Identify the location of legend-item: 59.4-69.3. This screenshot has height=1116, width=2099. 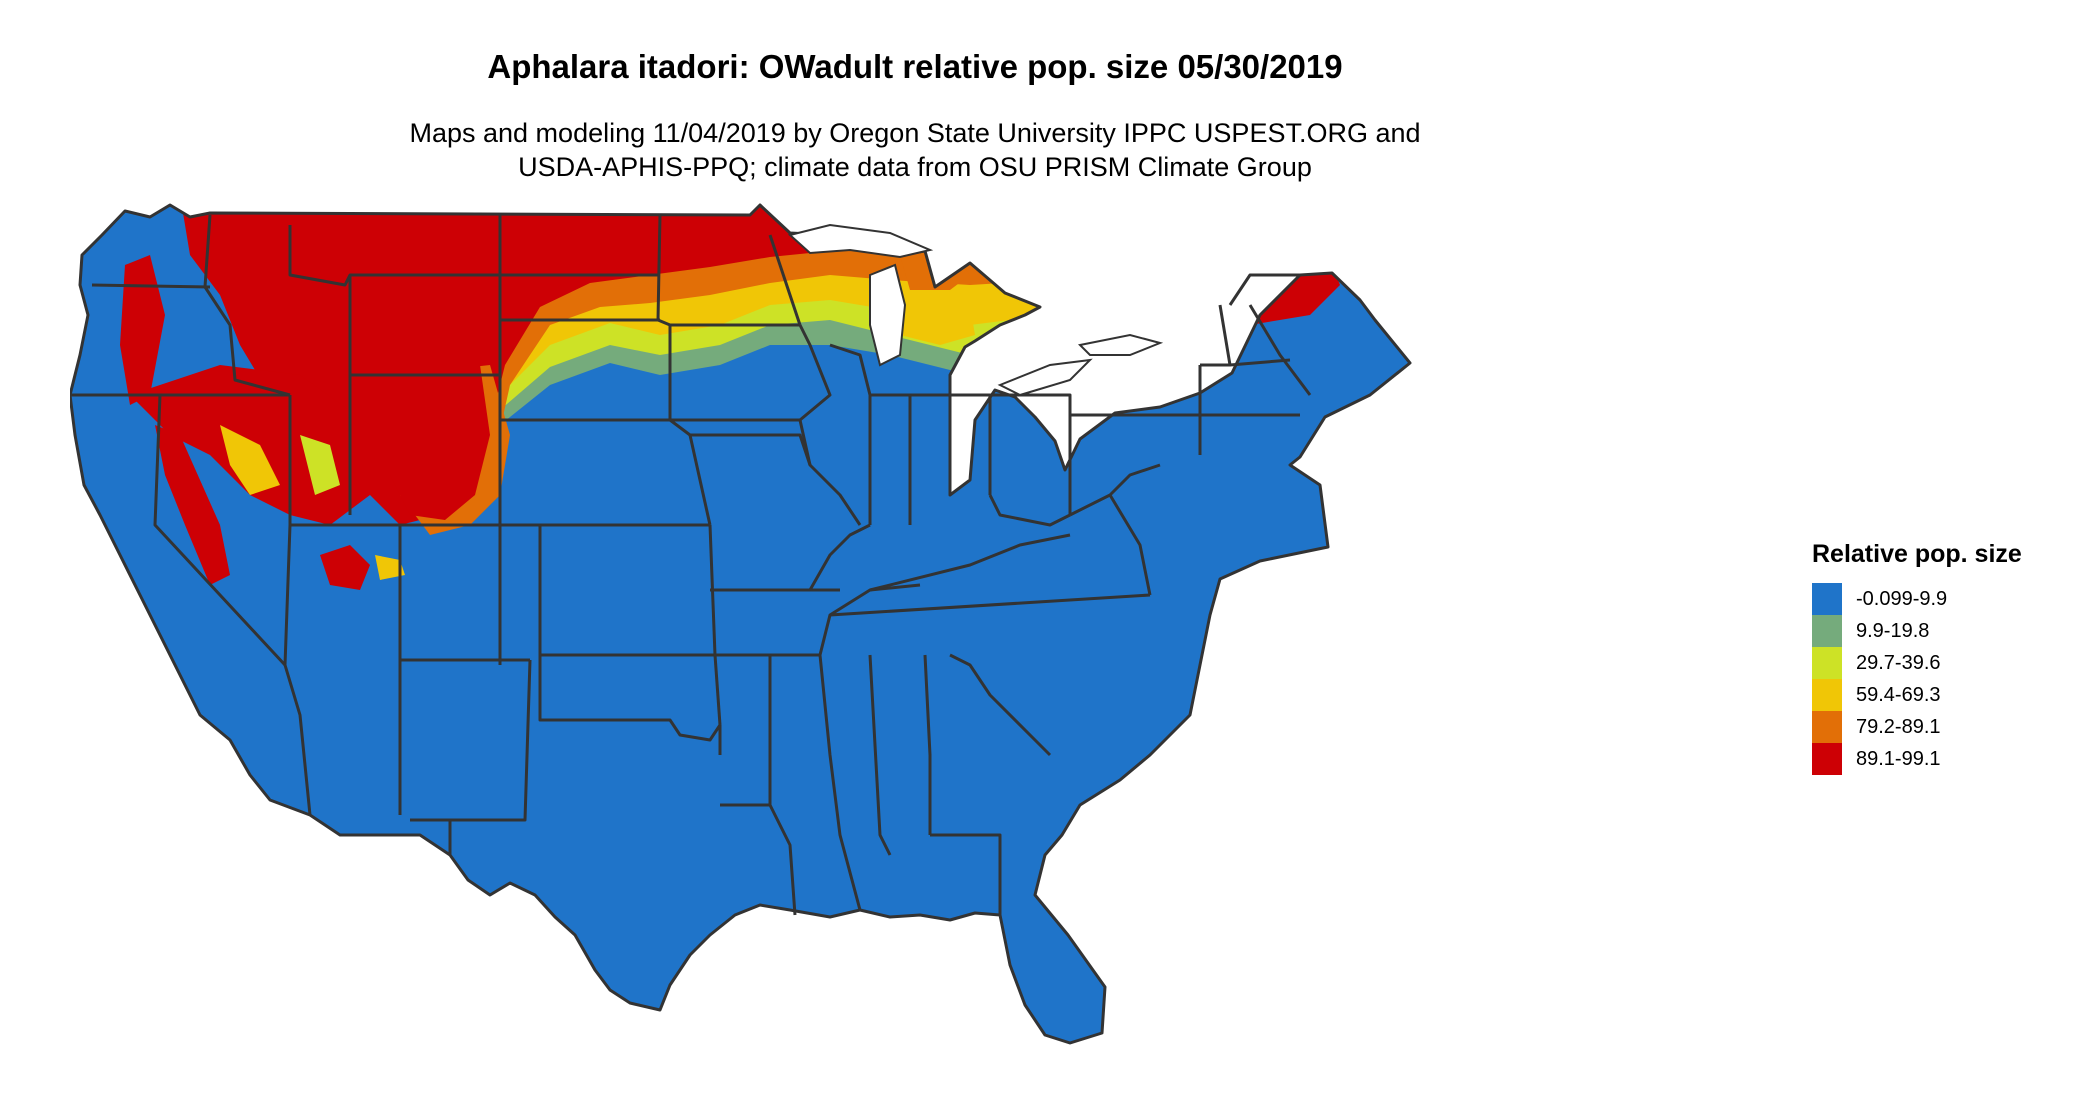
(1917, 695).